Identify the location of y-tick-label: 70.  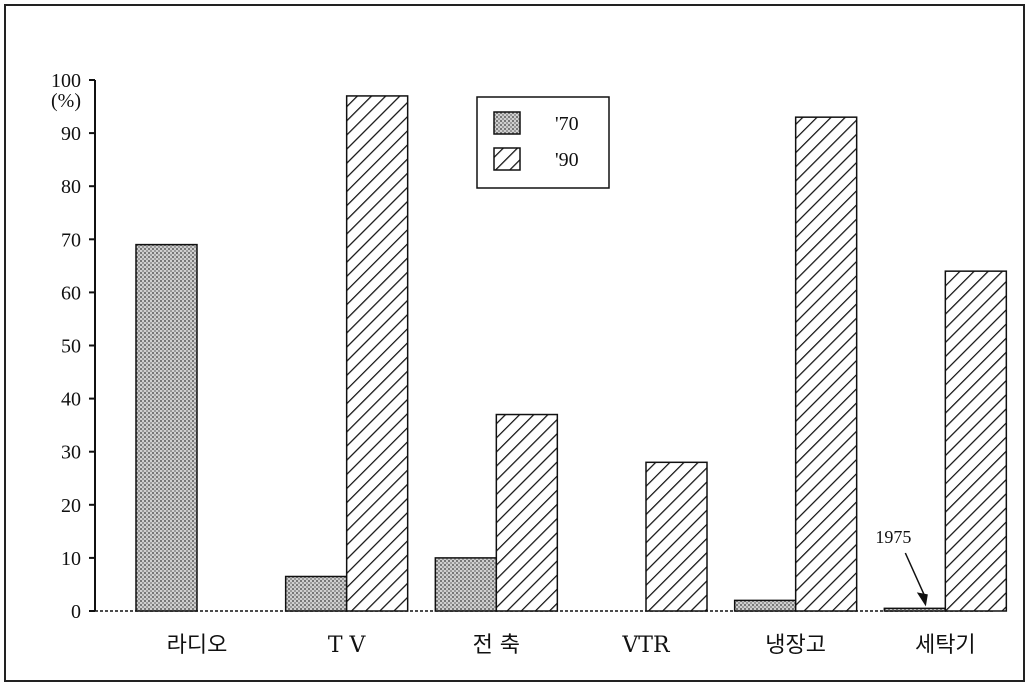
(71, 240).